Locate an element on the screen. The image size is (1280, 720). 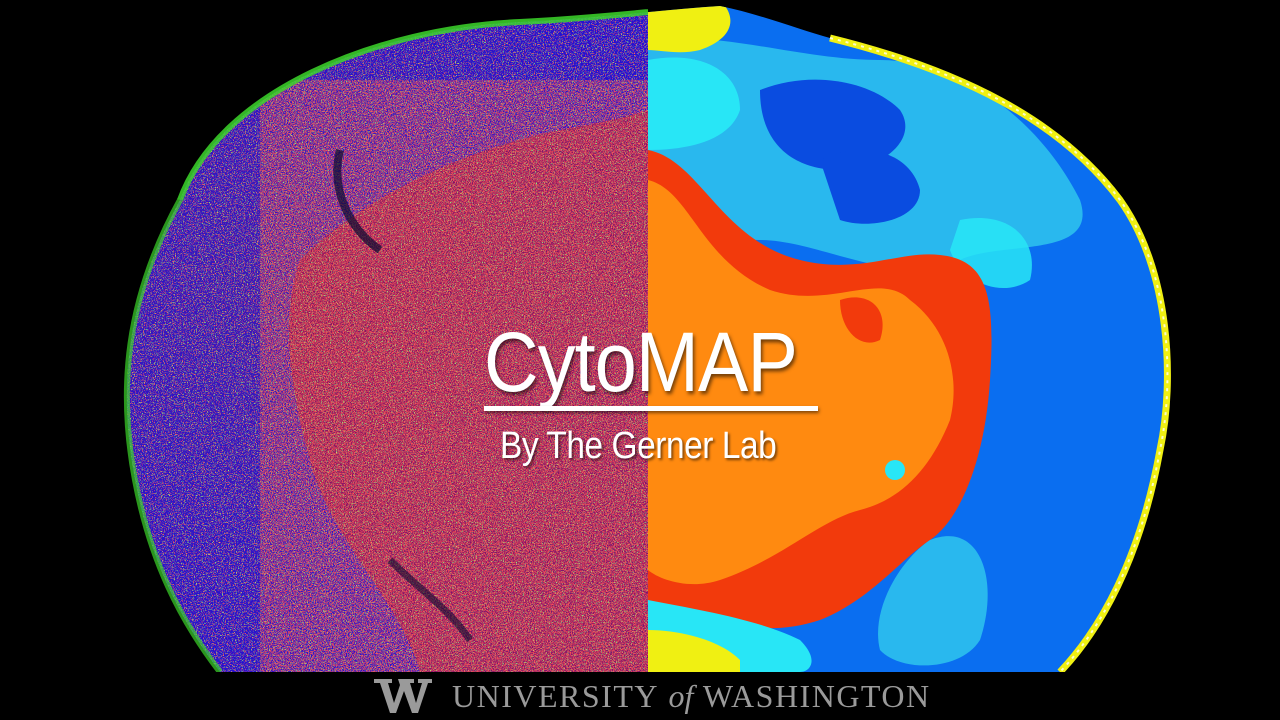
university-name-part1: UNIVERSITY is located at coordinates (555, 695).